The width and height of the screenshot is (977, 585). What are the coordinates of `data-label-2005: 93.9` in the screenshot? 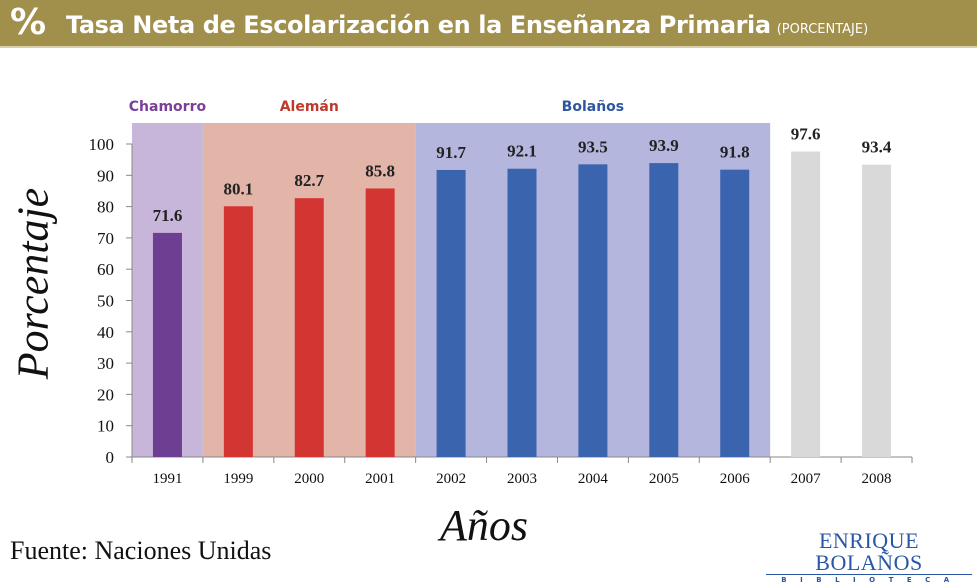 It's located at (664, 145).